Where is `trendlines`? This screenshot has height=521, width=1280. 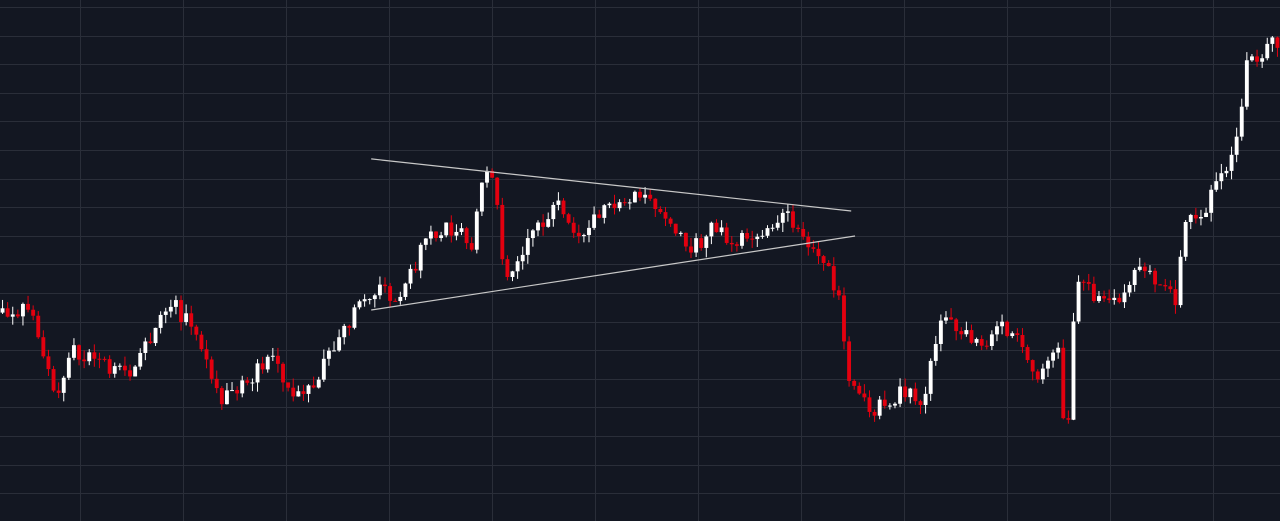
trendlines is located at coordinates (613, 234).